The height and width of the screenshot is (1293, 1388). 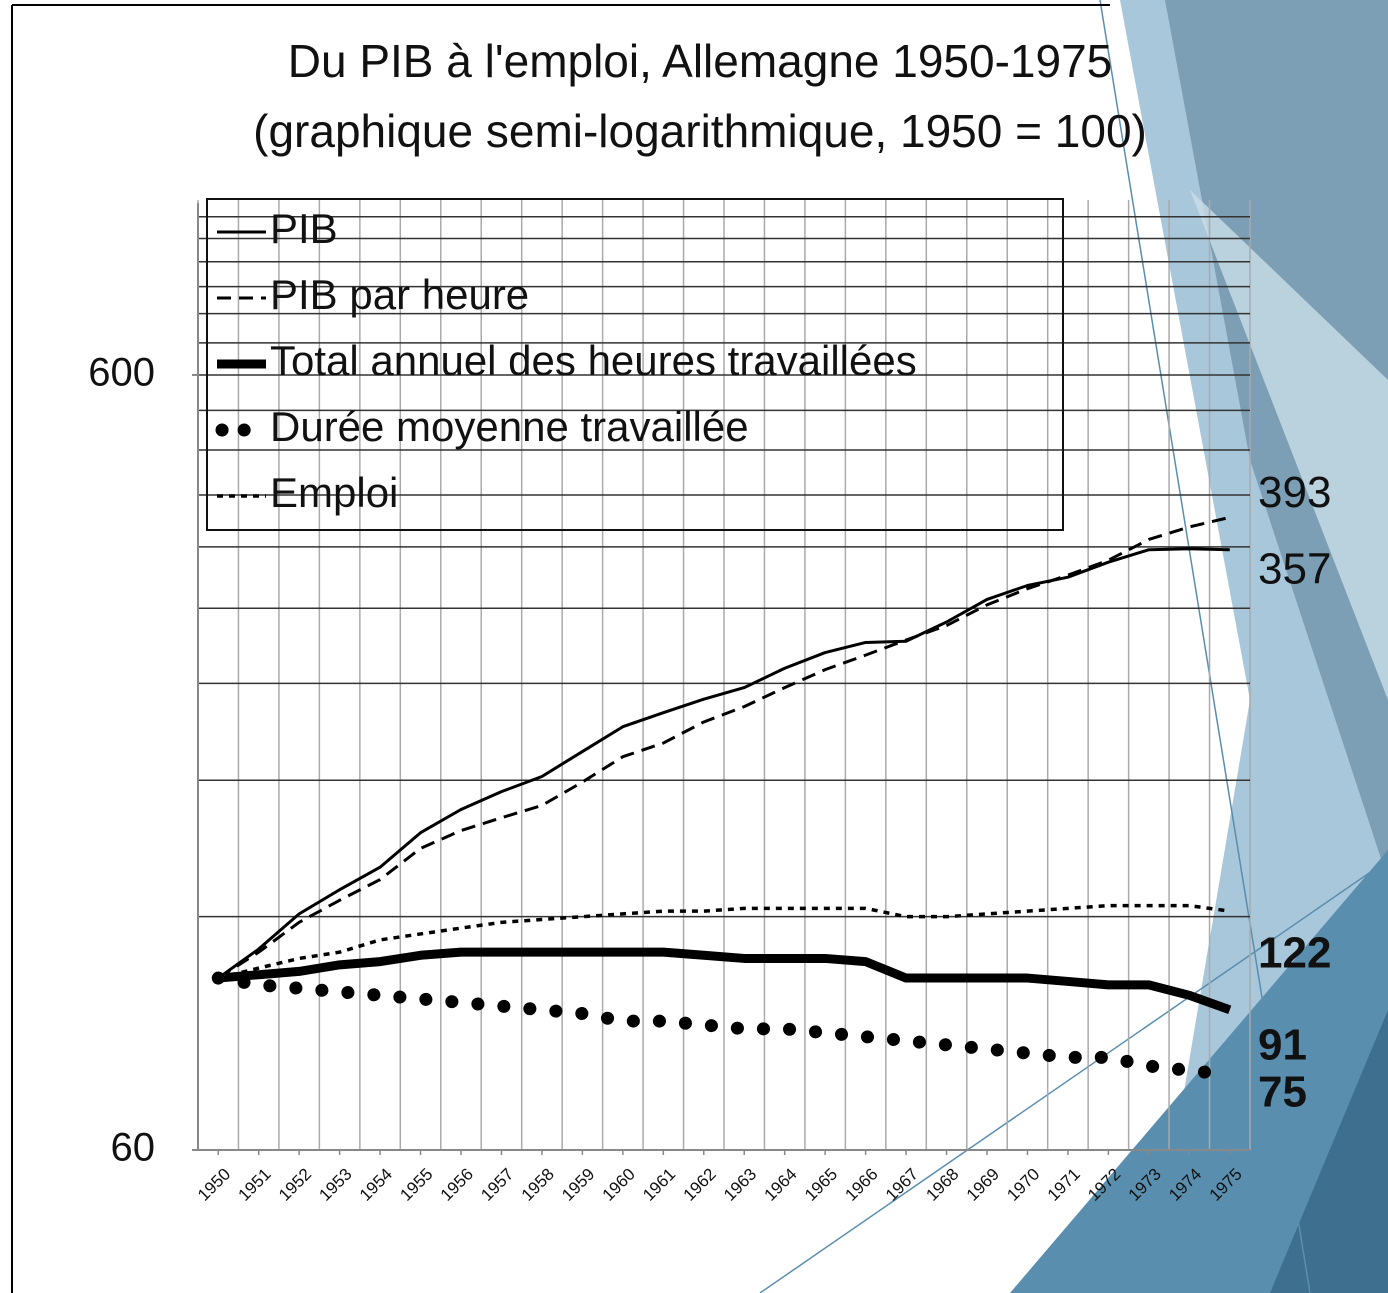 What do you see at coordinates (1282, 1092) in the screenshot?
I see `end-value-label: 75` at bounding box center [1282, 1092].